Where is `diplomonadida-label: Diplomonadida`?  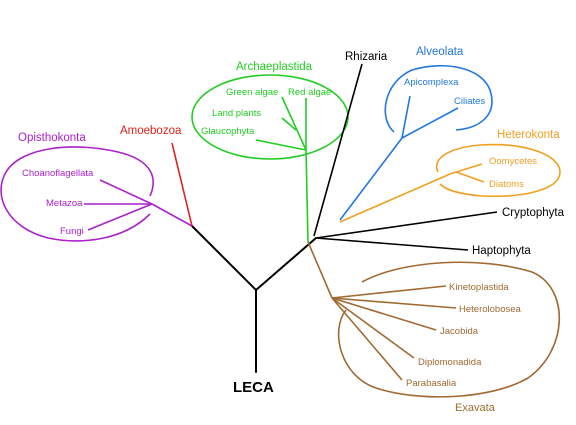 diplomonadida-label: Diplomonadida is located at coordinates (450, 362).